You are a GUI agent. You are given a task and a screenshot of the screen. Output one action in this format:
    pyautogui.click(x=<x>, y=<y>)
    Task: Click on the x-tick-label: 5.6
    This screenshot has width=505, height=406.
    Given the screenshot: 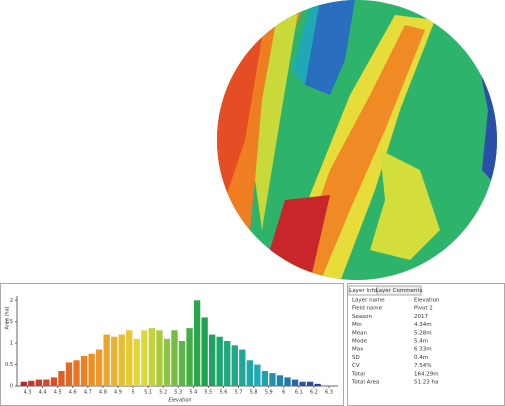 What is the action you would take?
    pyautogui.click(x=223, y=393)
    